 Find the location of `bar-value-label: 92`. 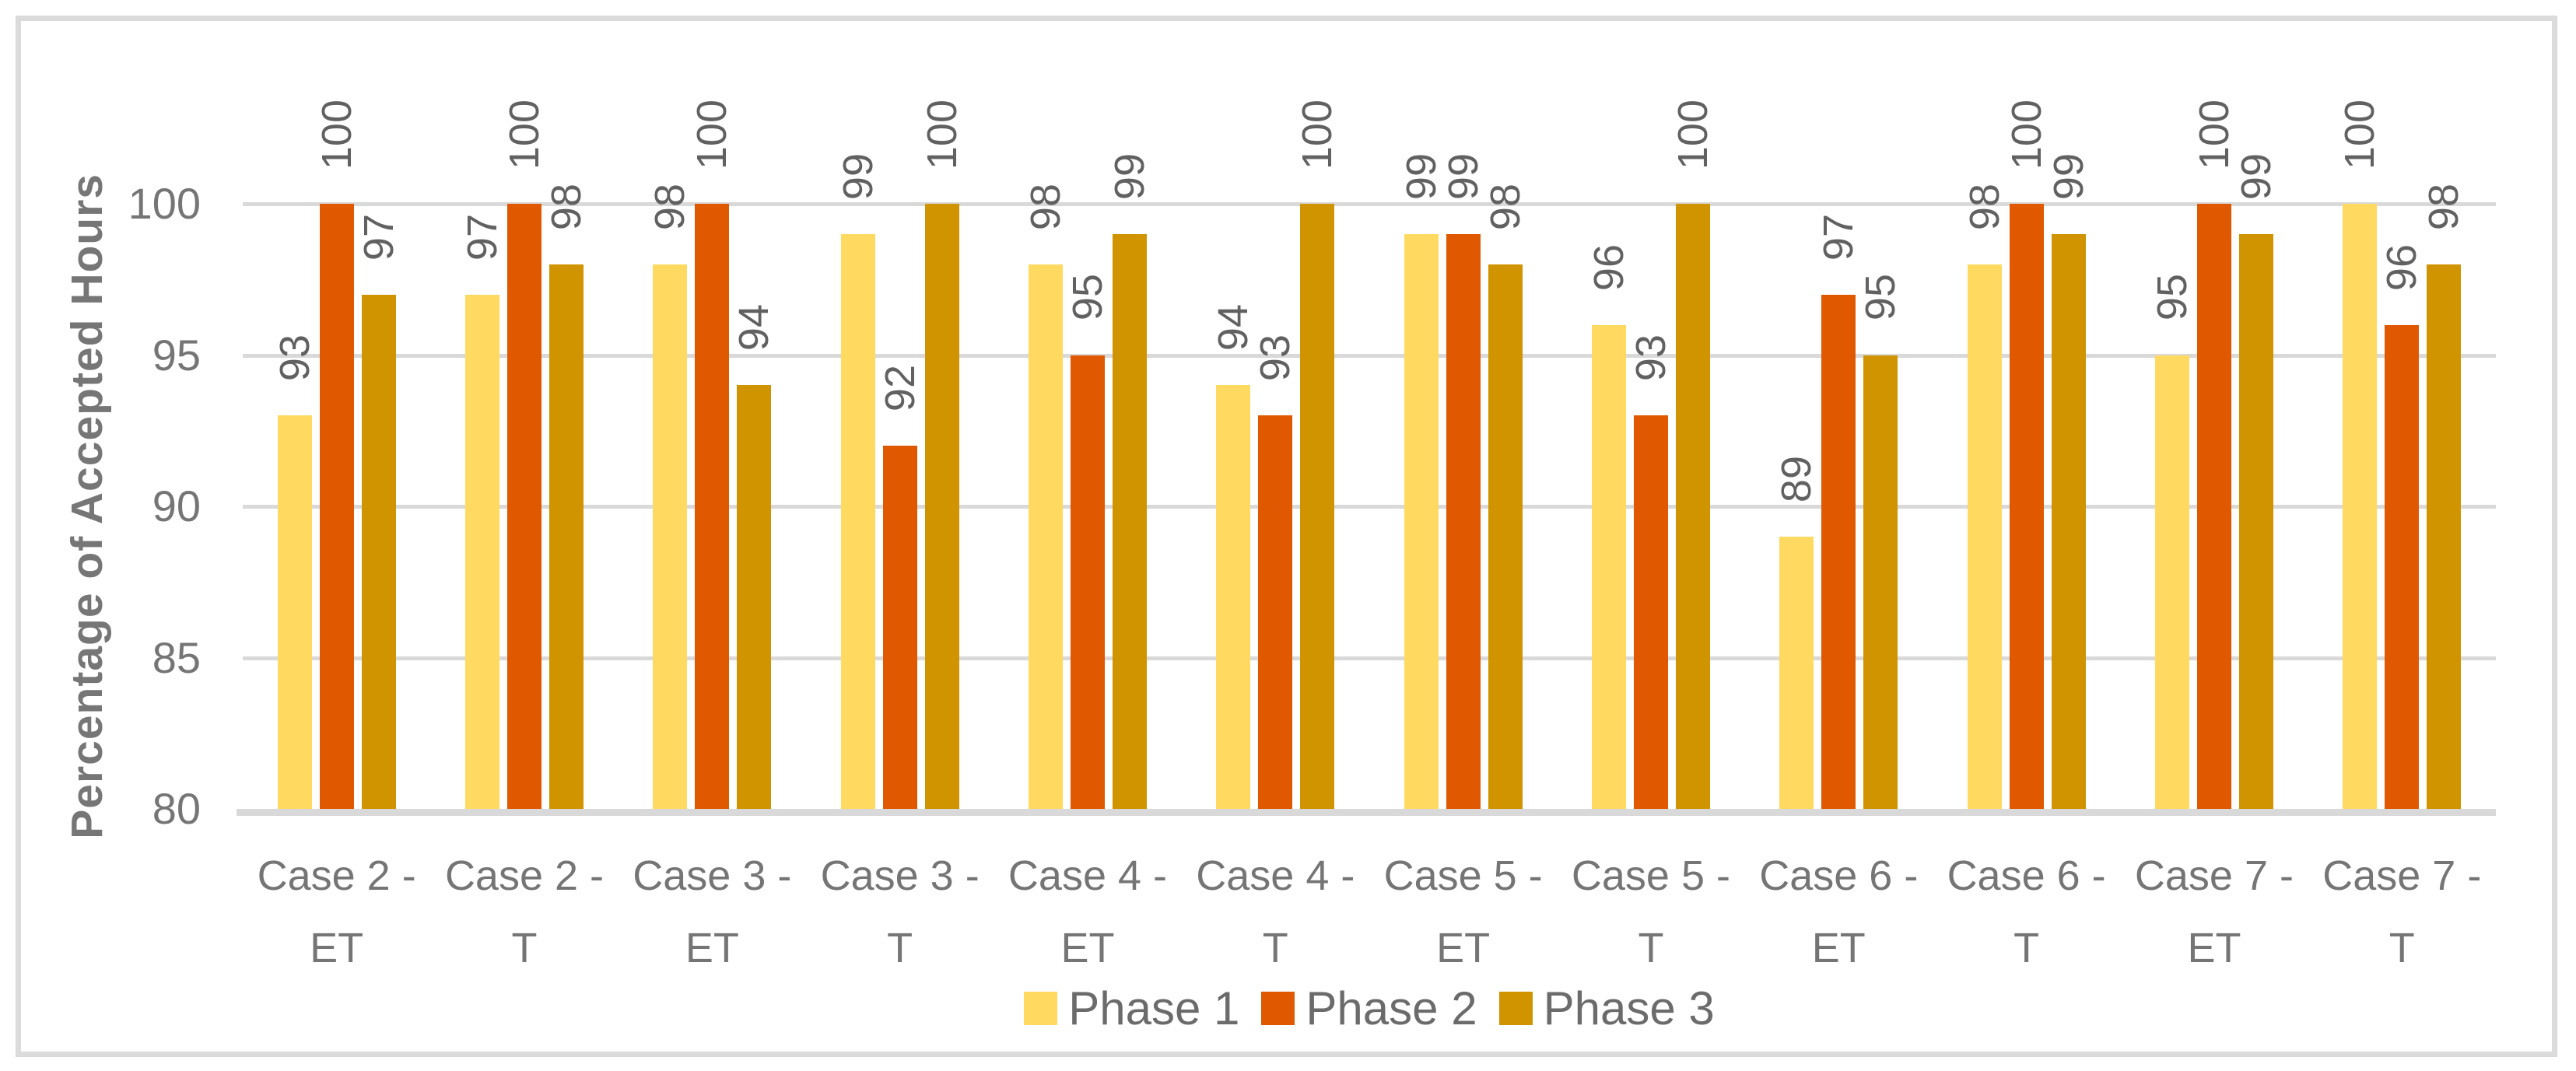

bar-value-label: 92 is located at coordinates (900, 389).